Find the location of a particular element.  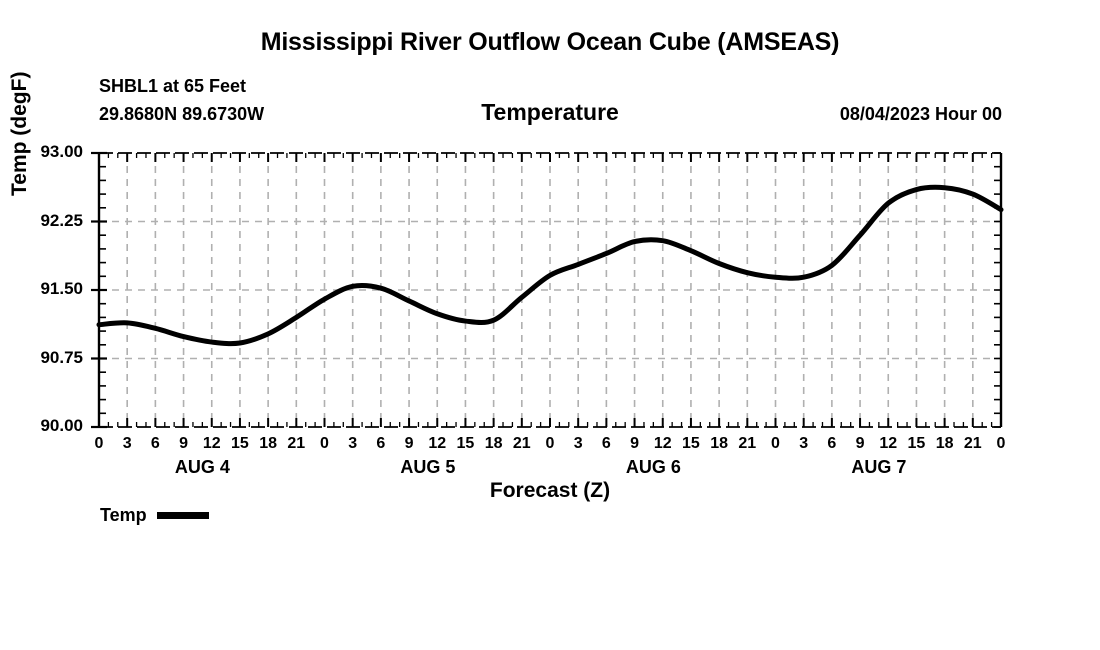

day-label: AUG 5 is located at coordinates (428, 467).